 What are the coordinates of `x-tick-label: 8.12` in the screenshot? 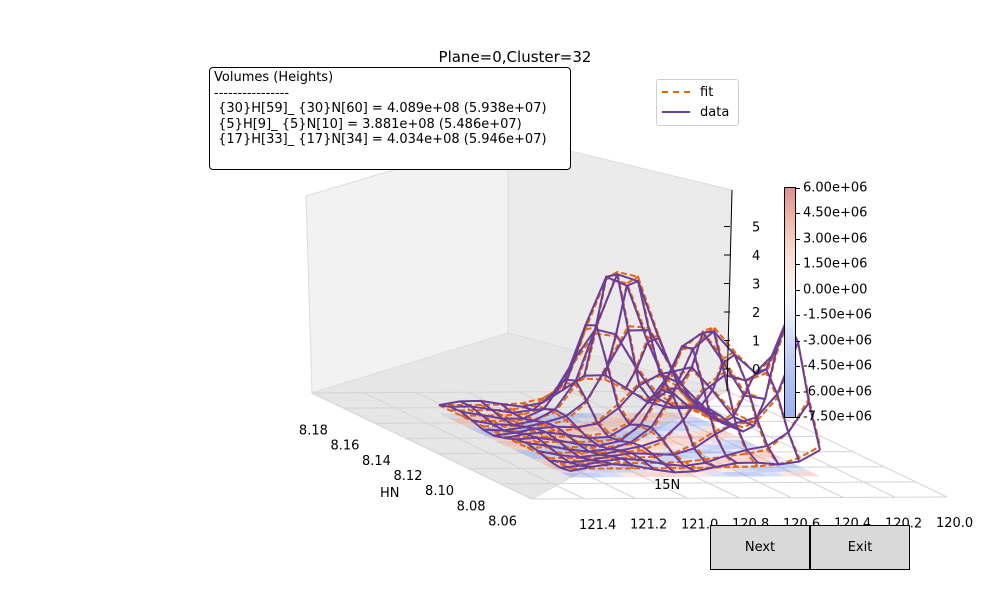 It's located at (408, 476).